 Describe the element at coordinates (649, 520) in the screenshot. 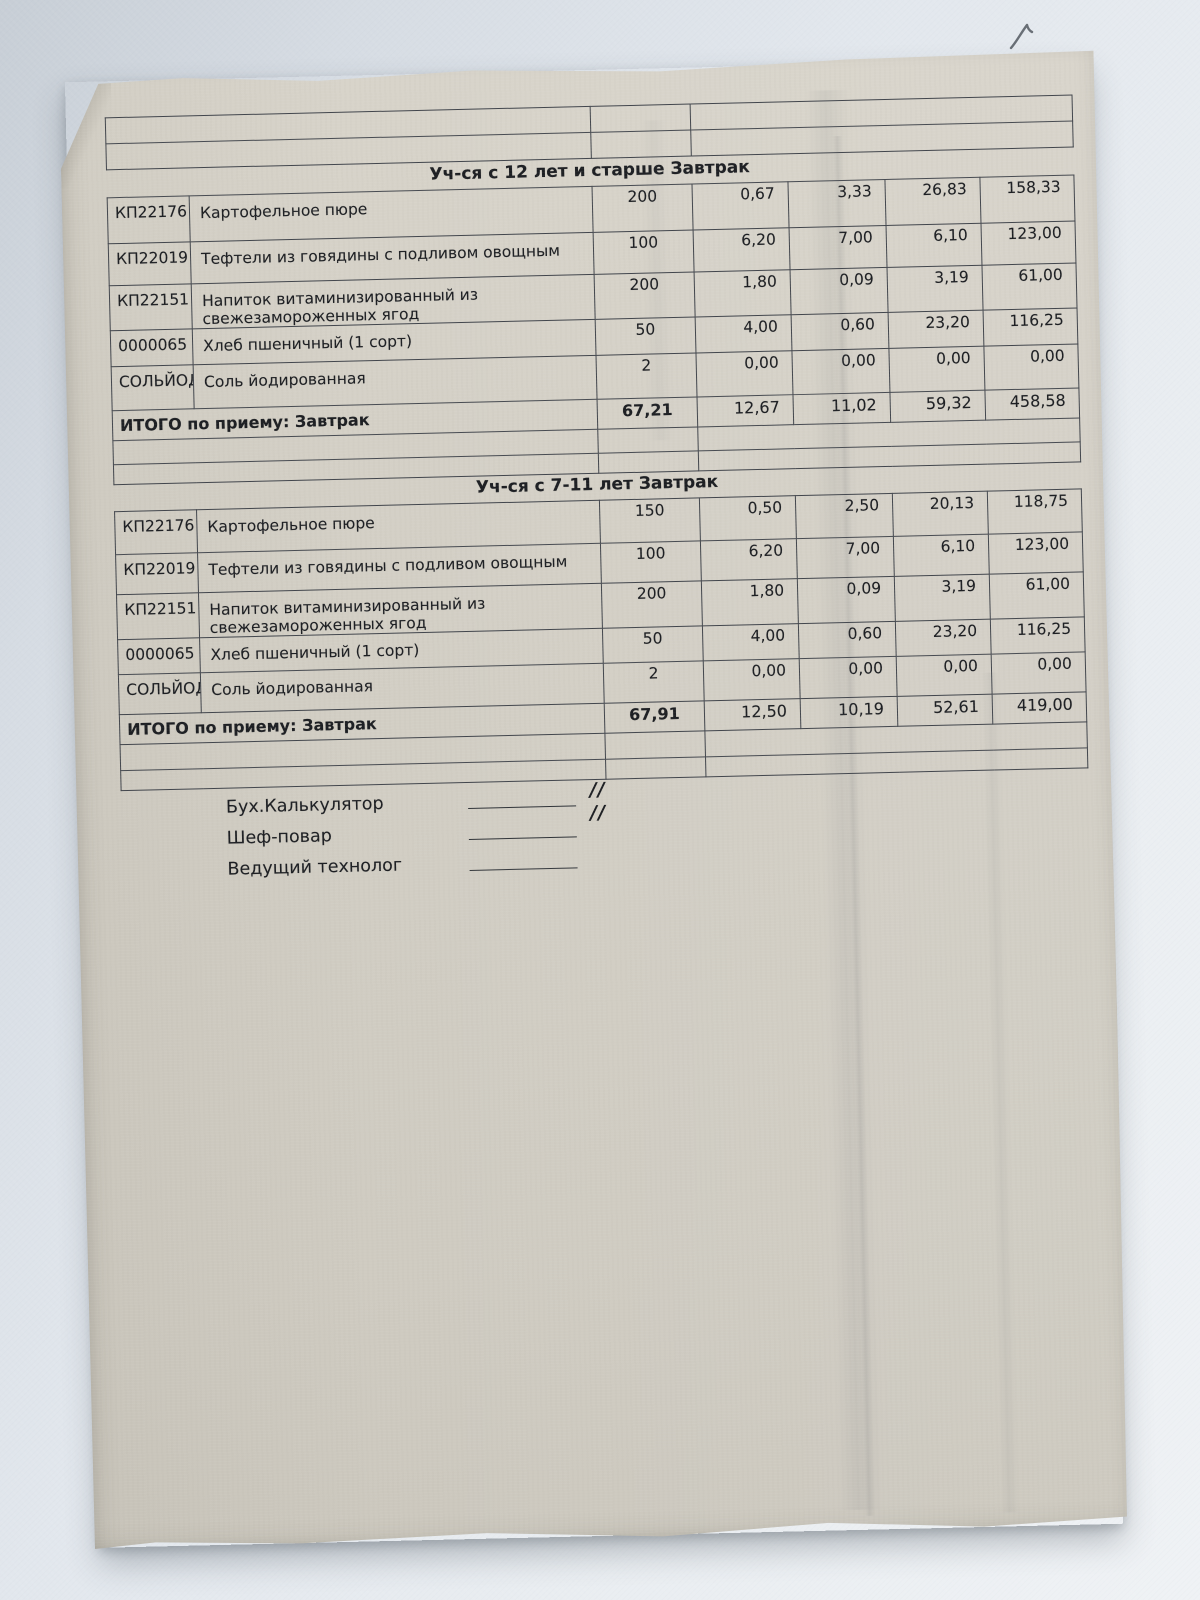

I see `qty-cell: 150` at that location.